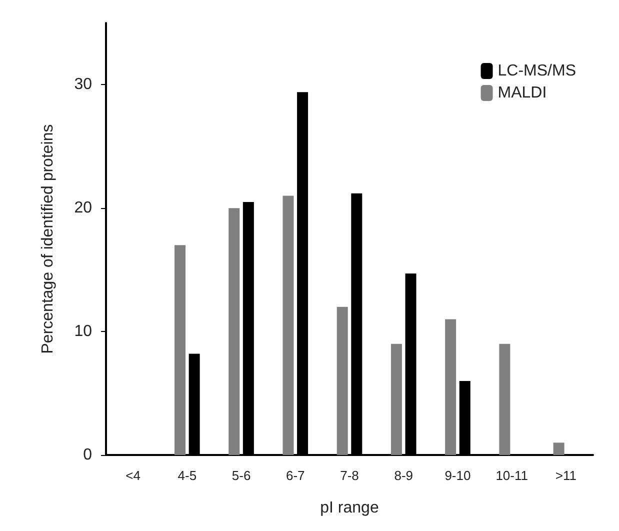 The image size is (619, 531). What do you see at coordinates (512, 475) in the screenshot?
I see `x-tick-label: 10-11` at bounding box center [512, 475].